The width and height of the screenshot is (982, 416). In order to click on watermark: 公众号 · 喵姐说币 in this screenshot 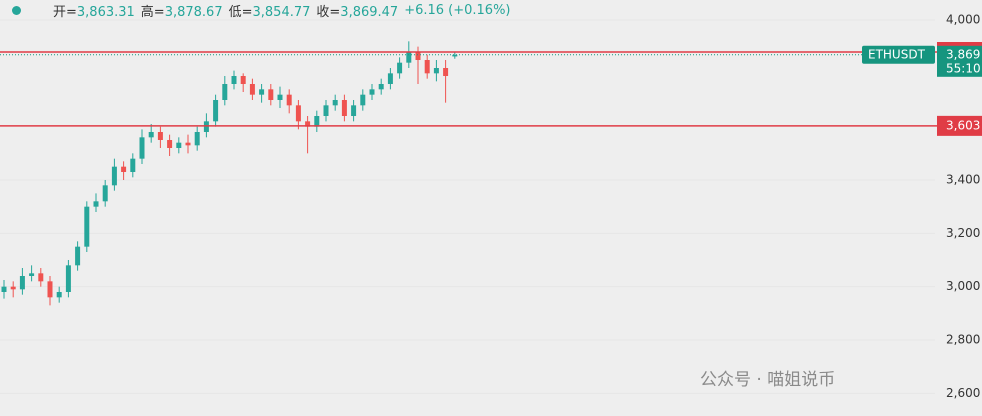, I will do `click(768, 380)`.